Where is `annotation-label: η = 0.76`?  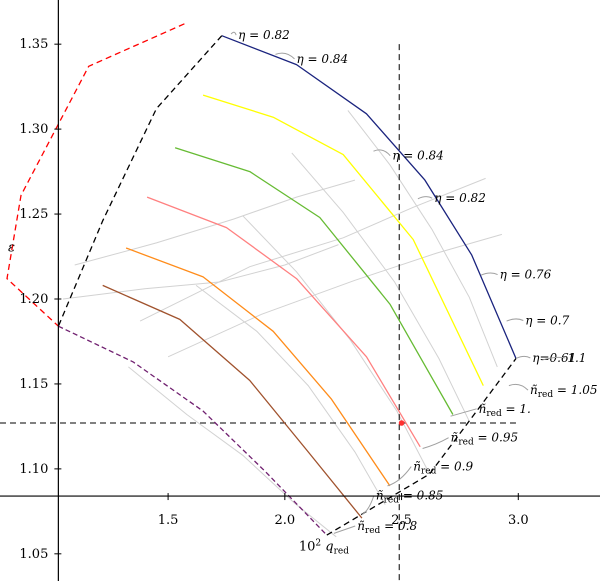
annotation-label: η = 0.76 is located at coordinates (526, 275).